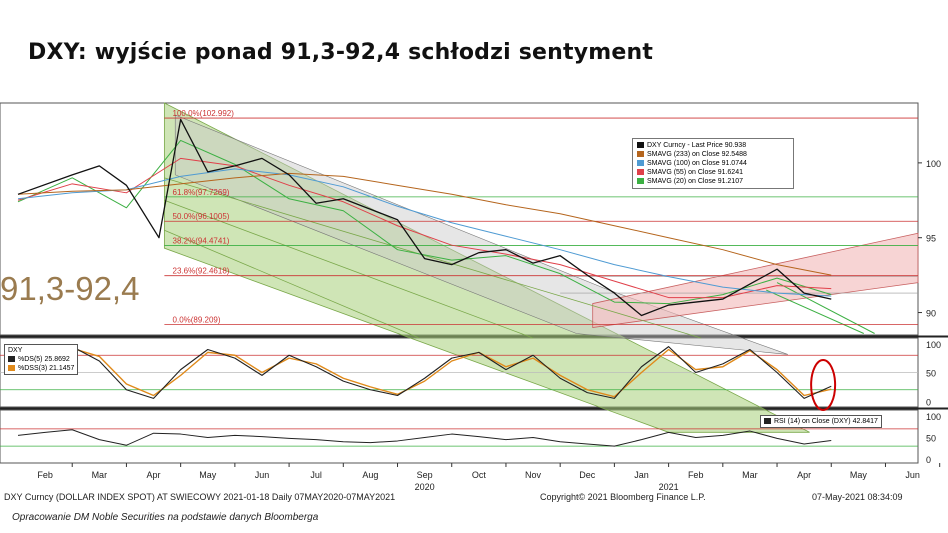 The width and height of the screenshot is (948, 533). Describe the element at coordinates (15, 350) in the screenshot. I see `stochastic-legend-title: DXY` at that location.